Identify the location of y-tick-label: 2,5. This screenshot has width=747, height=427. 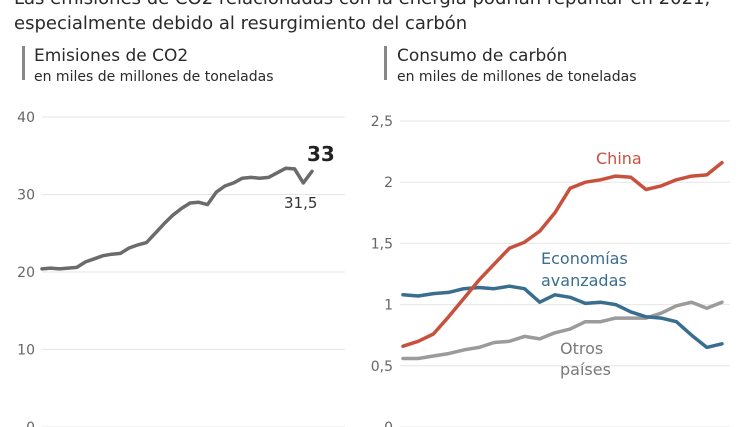
(382, 122).